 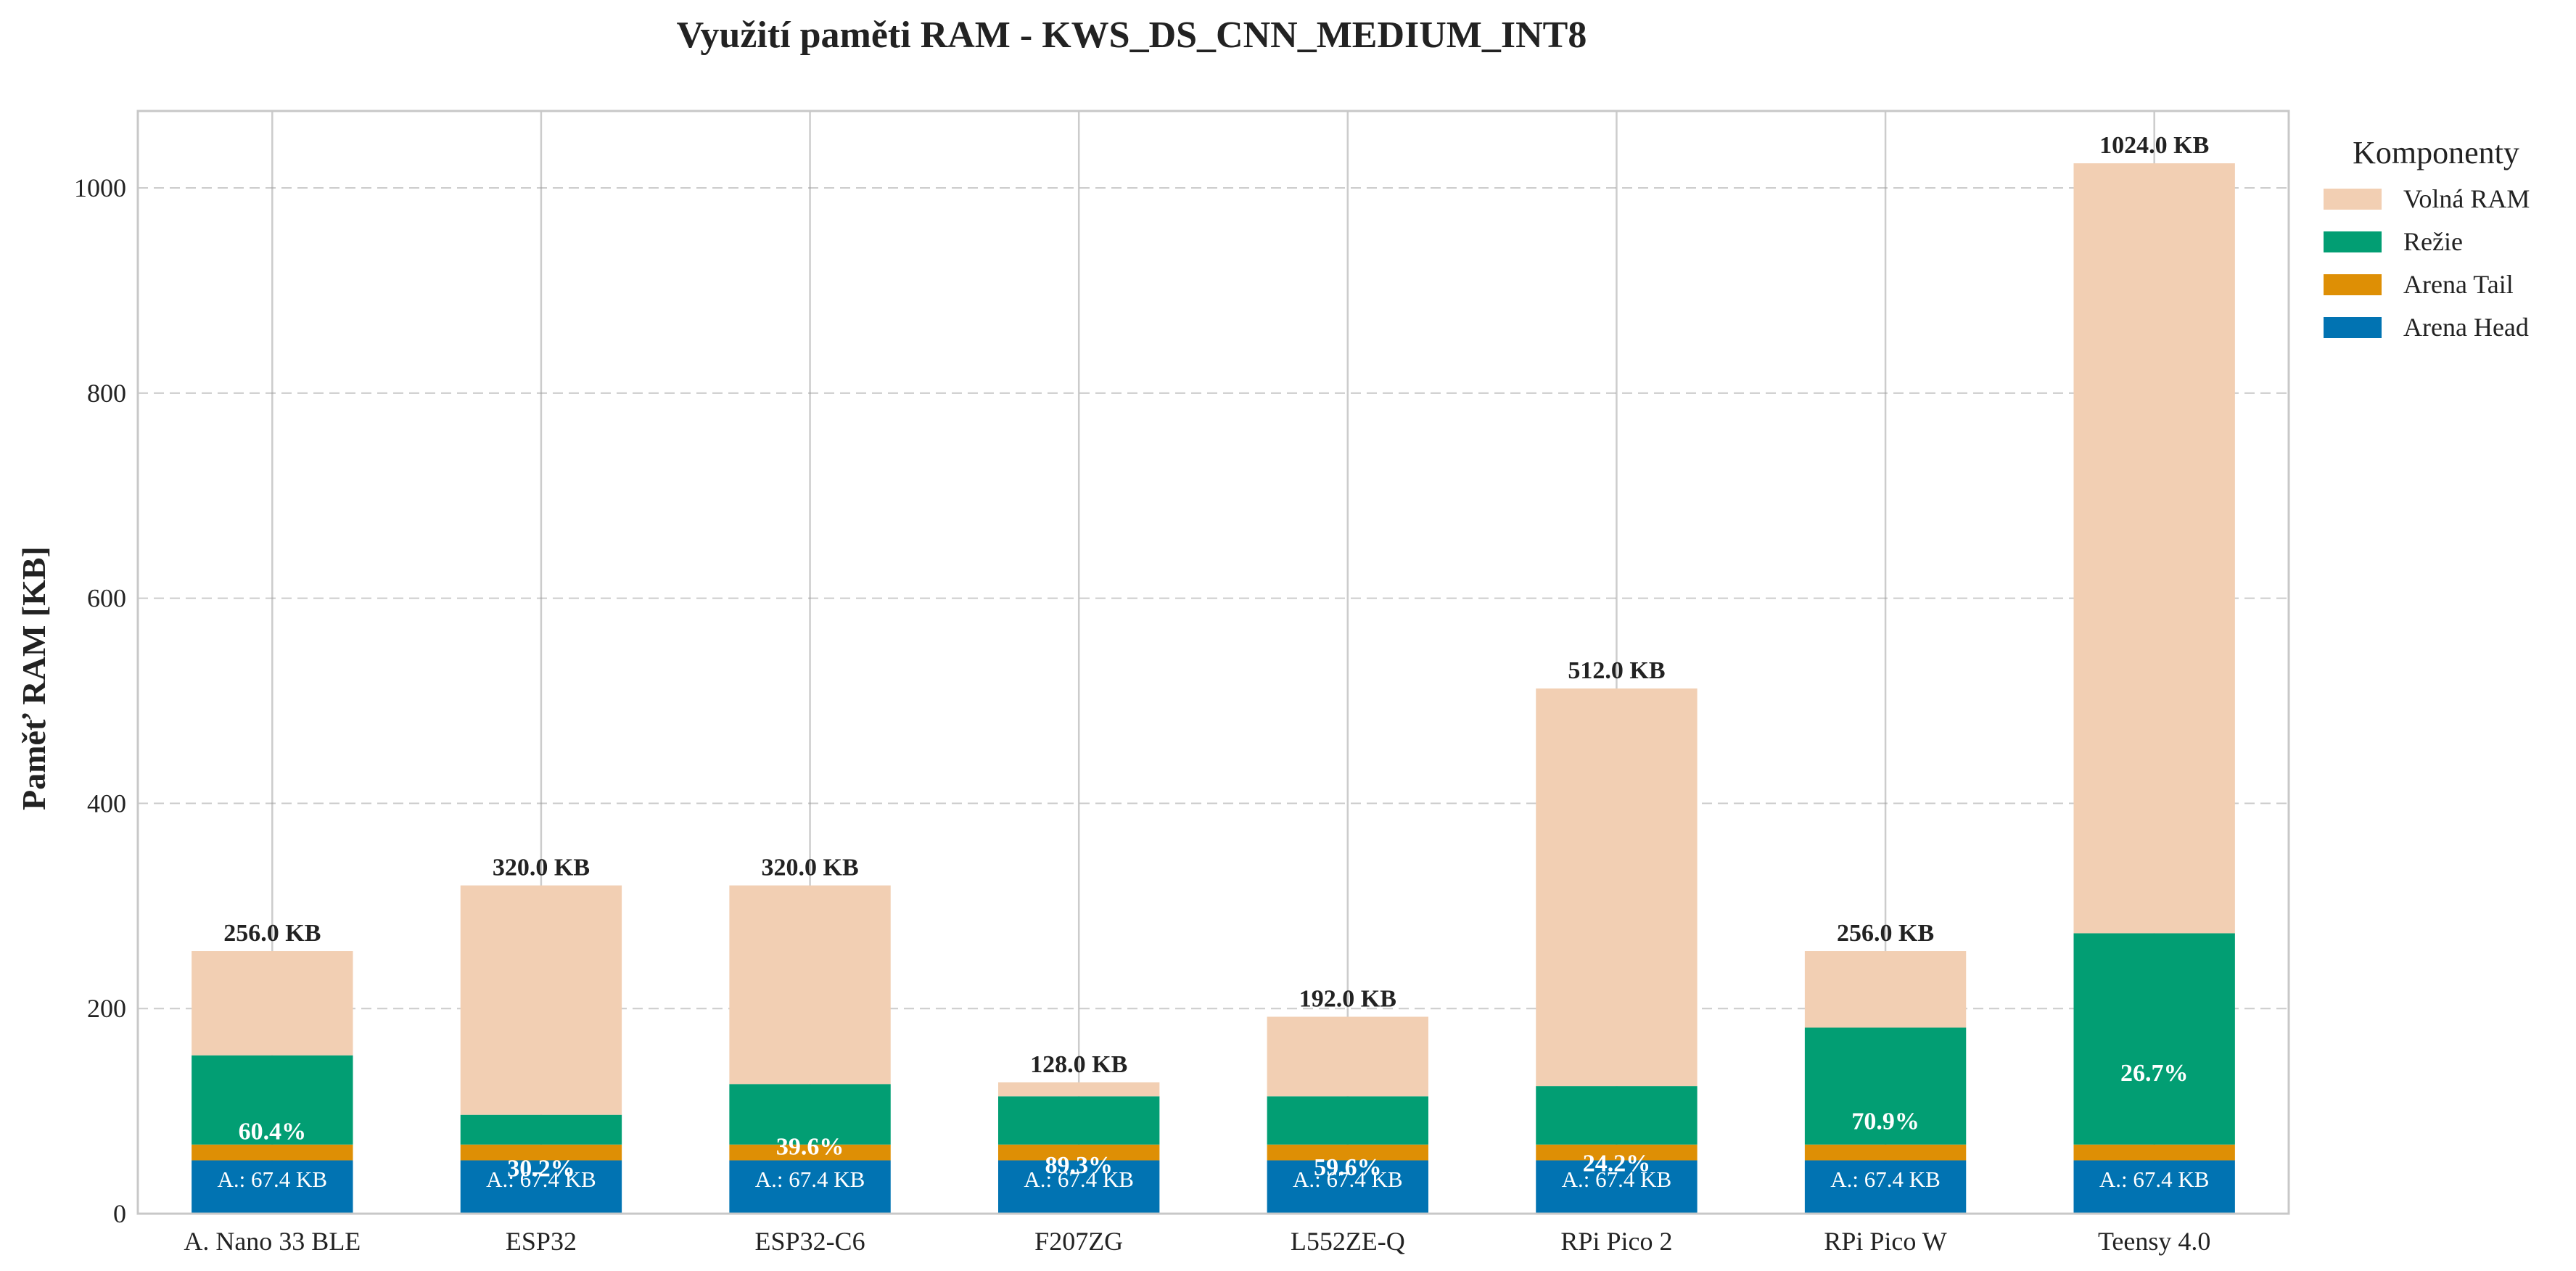 What do you see at coordinates (1885, 1241) in the screenshot?
I see `x-tick-label: RPi Pico W` at bounding box center [1885, 1241].